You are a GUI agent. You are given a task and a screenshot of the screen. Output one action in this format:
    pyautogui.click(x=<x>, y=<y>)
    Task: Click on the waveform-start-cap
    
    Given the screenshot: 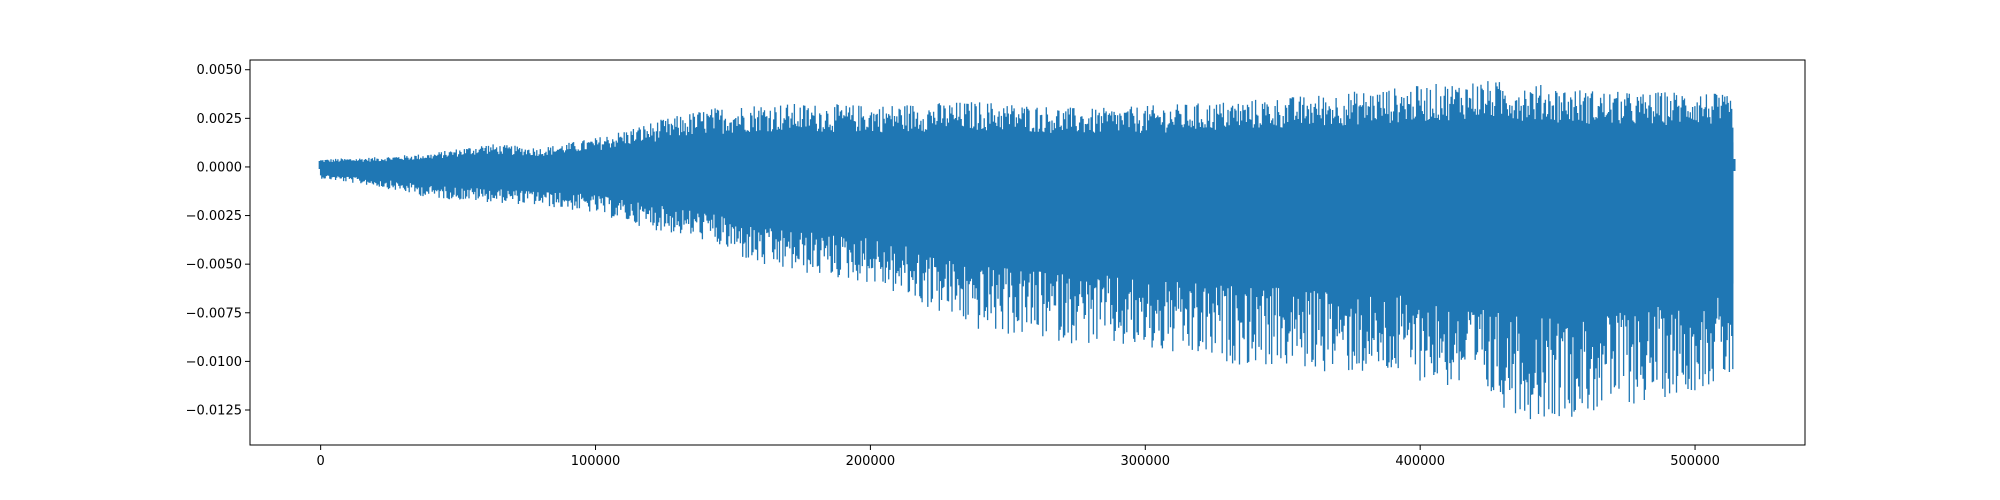 What is the action you would take?
    pyautogui.click(x=320, y=165)
    